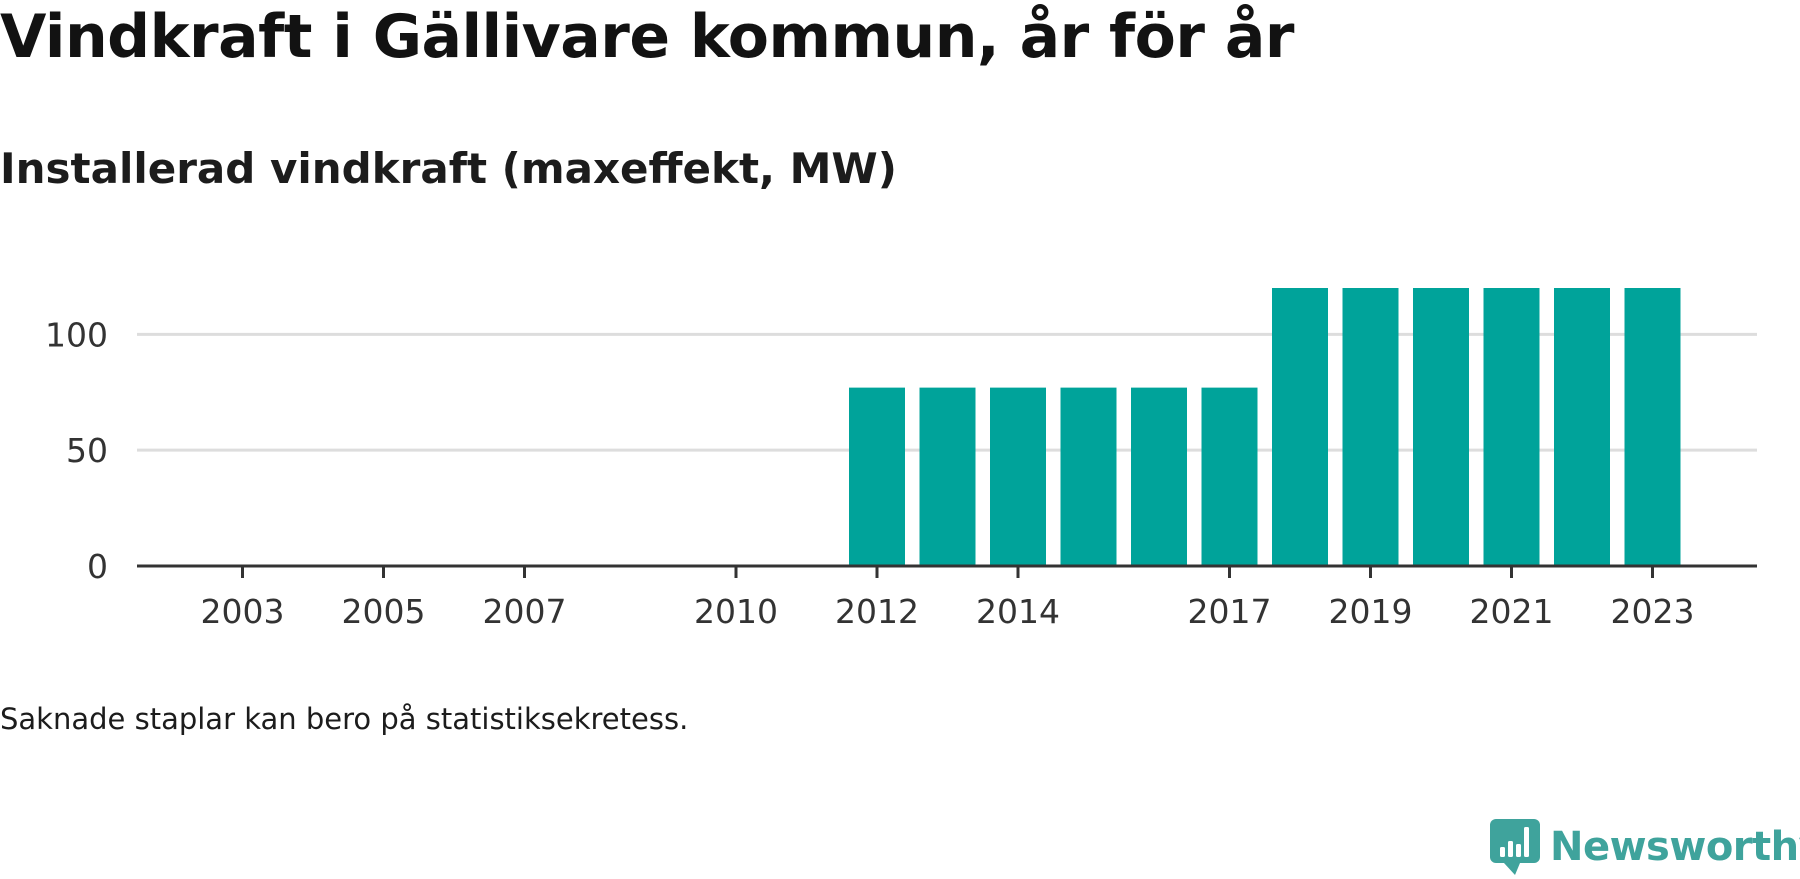  Describe the element at coordinates (1512, 611) in the screenshot. I see `x-tick-label: 2021` at that location.